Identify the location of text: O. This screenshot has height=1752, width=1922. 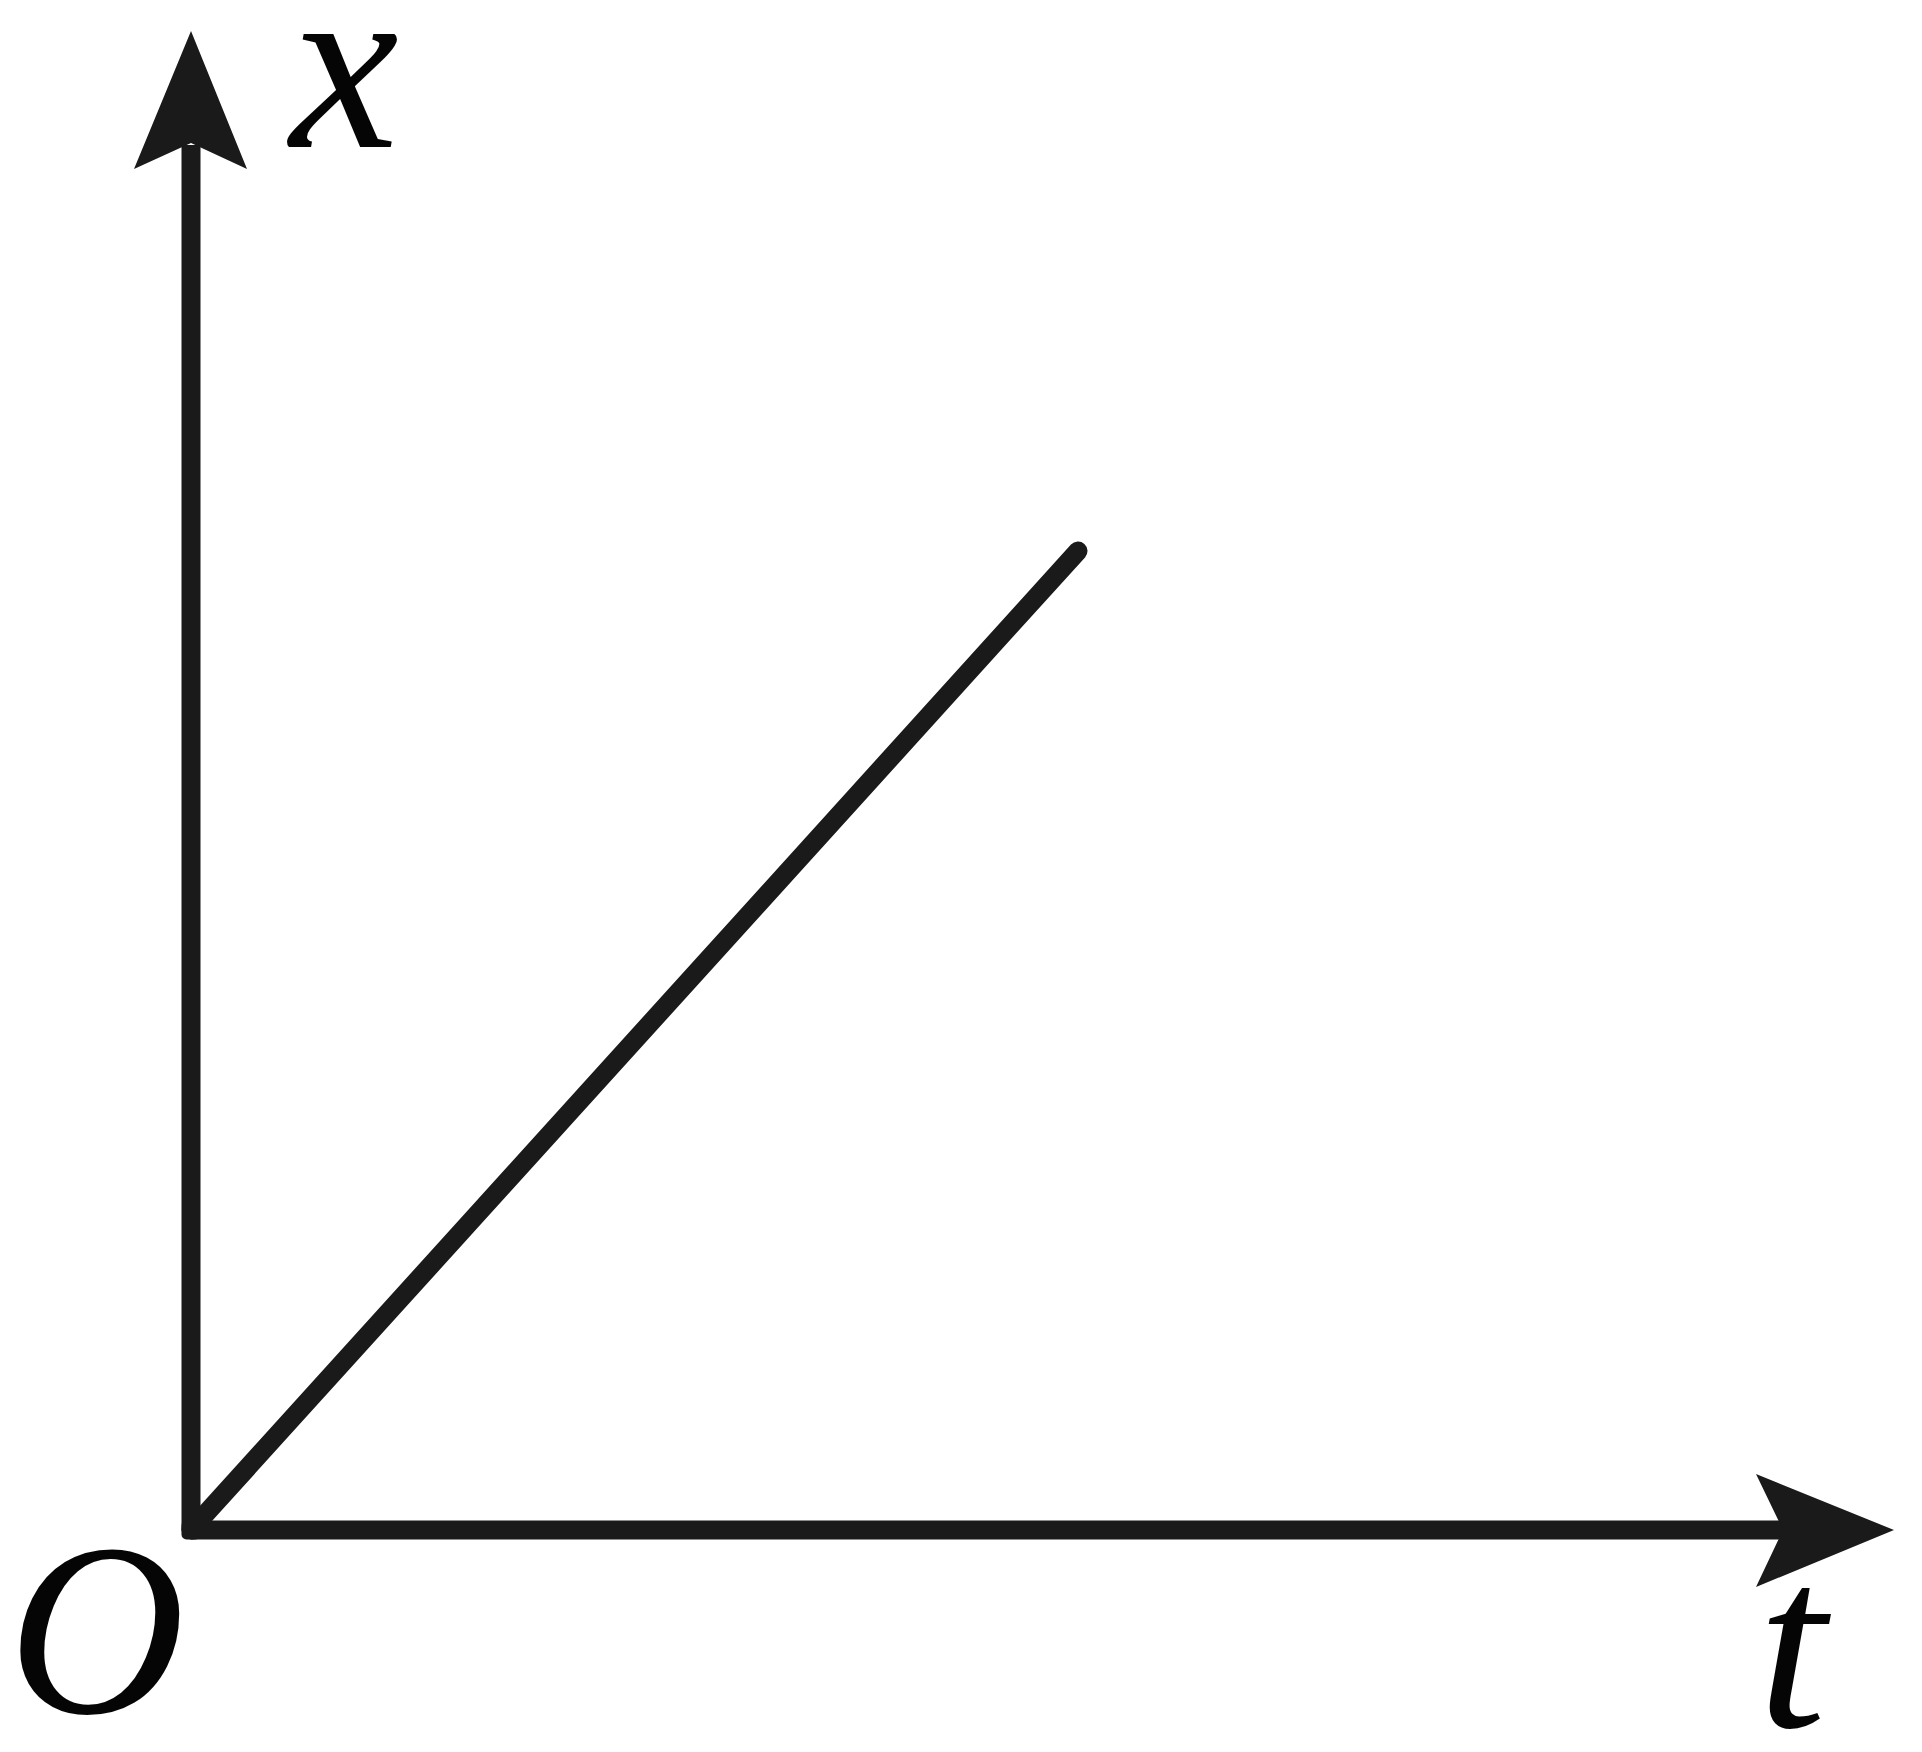
(96, 1623).